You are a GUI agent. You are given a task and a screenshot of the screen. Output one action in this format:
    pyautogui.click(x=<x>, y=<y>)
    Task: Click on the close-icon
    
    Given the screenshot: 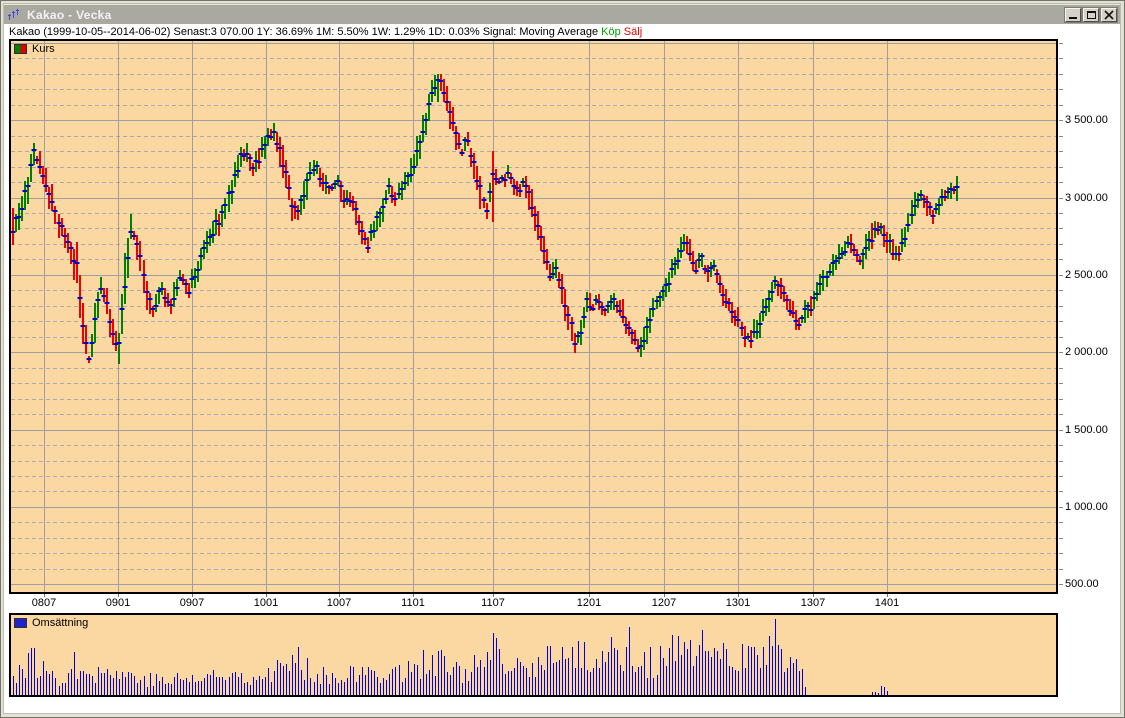 What is the action you would take?
    pyautogui.click(x=1109, y=15)
    